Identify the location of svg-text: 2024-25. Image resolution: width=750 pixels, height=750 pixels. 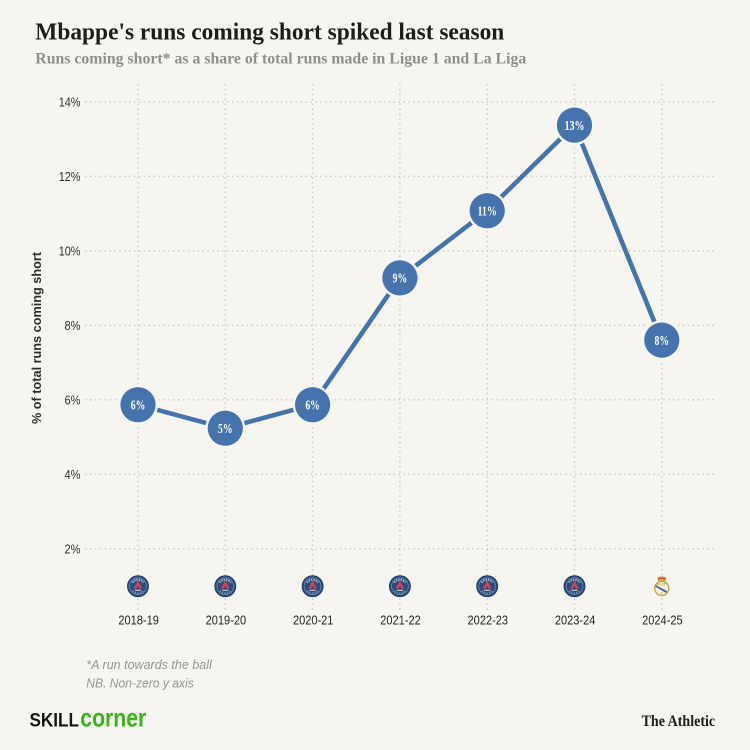
(662, 619).